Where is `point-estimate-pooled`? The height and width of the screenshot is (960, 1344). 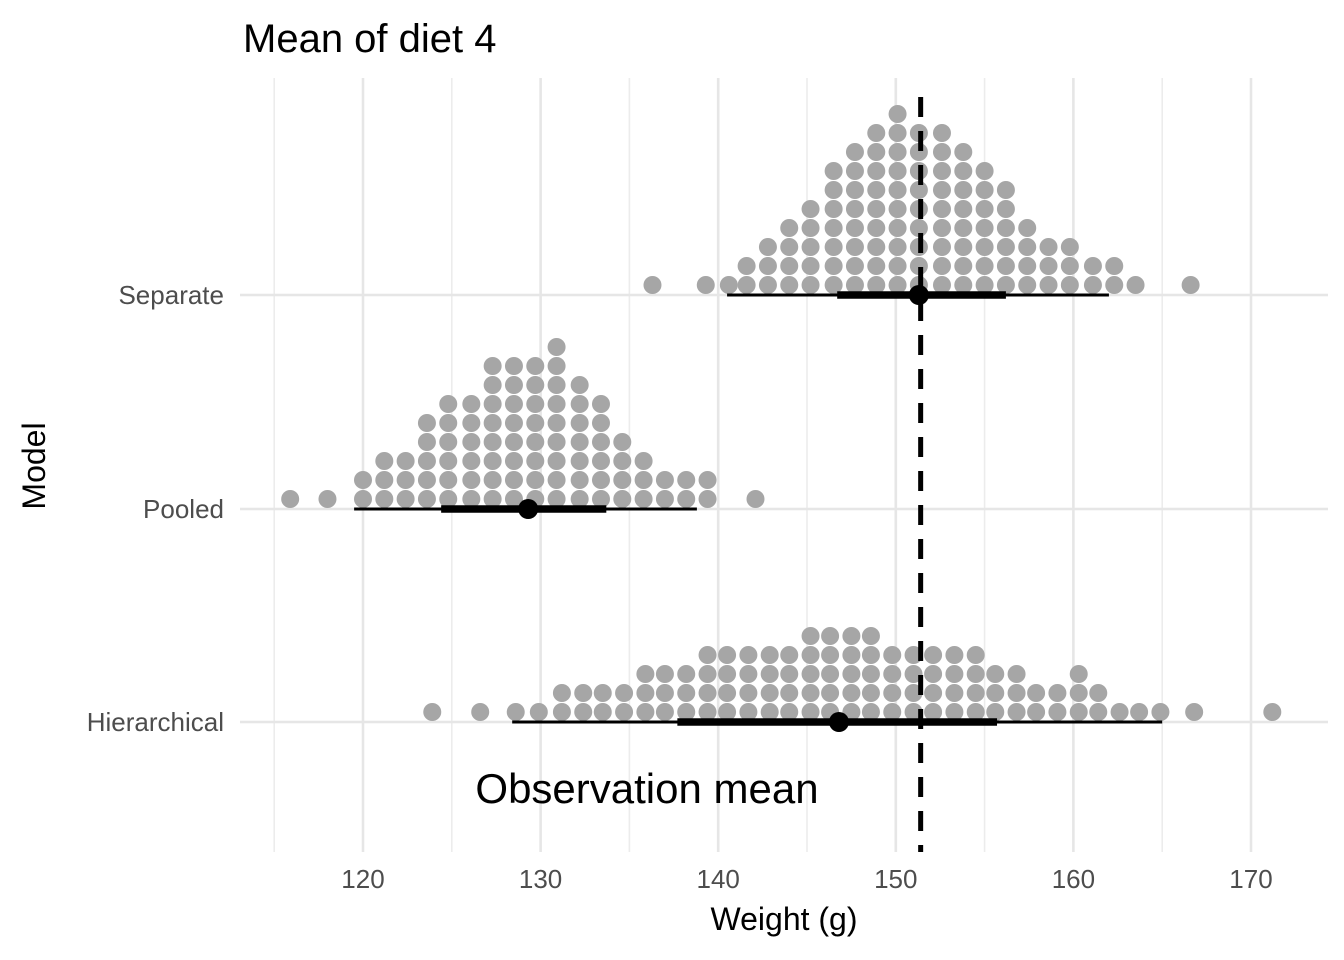
point-estimate-pooled is located at coordinates (528, 509).